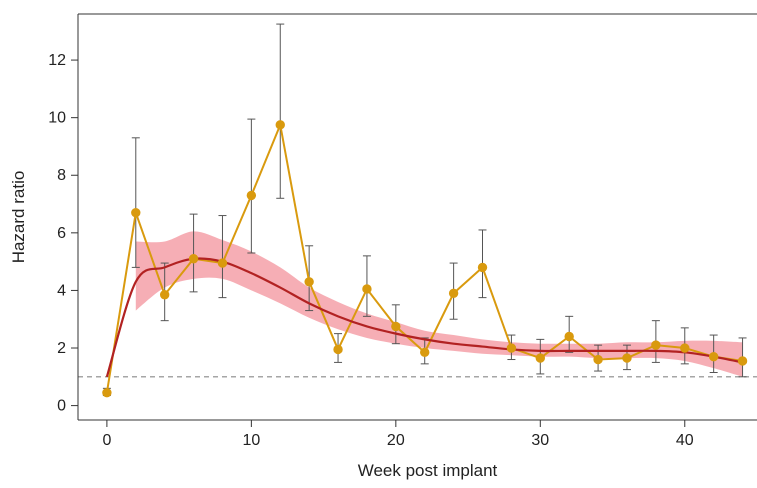  Describe the element at coordinates (61, 290) in the screenshot. I see `y-tick-label: 4` at that location.